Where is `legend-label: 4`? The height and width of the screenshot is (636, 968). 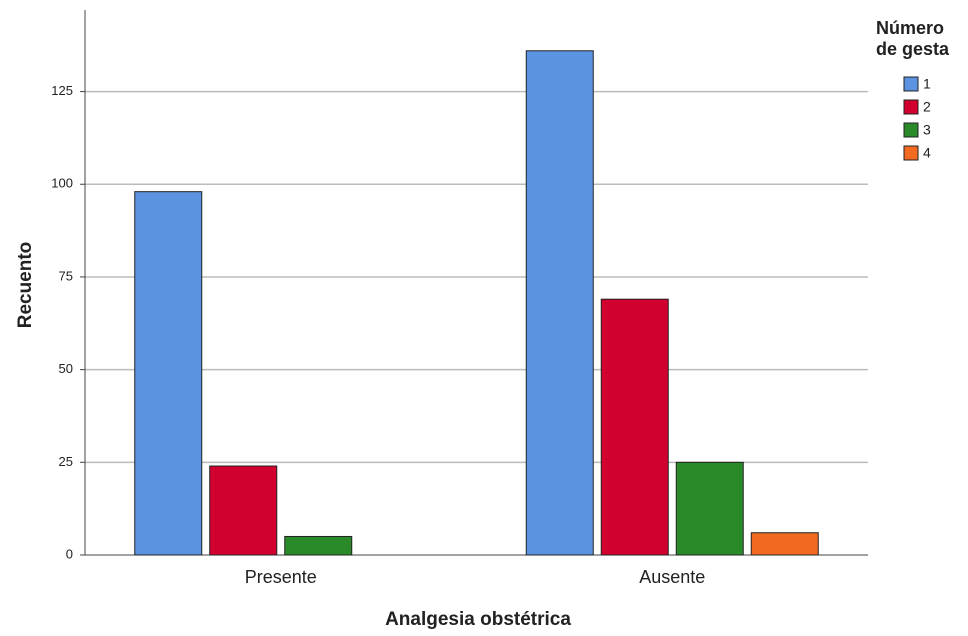 legend-label: 4 is located at coordinates (927, 153).